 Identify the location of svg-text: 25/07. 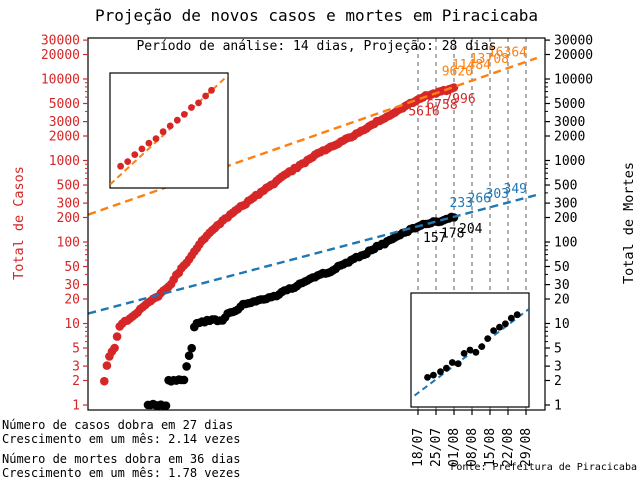
(436, 447).